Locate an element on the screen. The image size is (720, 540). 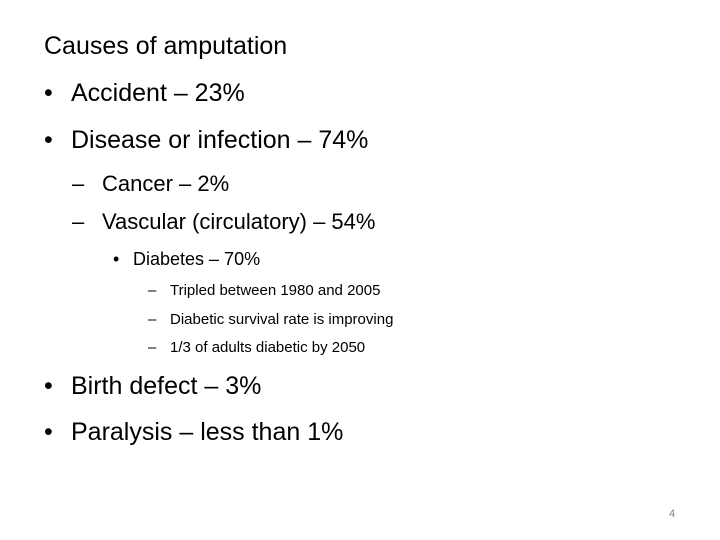
sub-sub-item-diabetes: • Diabetes – 70% is located at coordinates (186, 259).